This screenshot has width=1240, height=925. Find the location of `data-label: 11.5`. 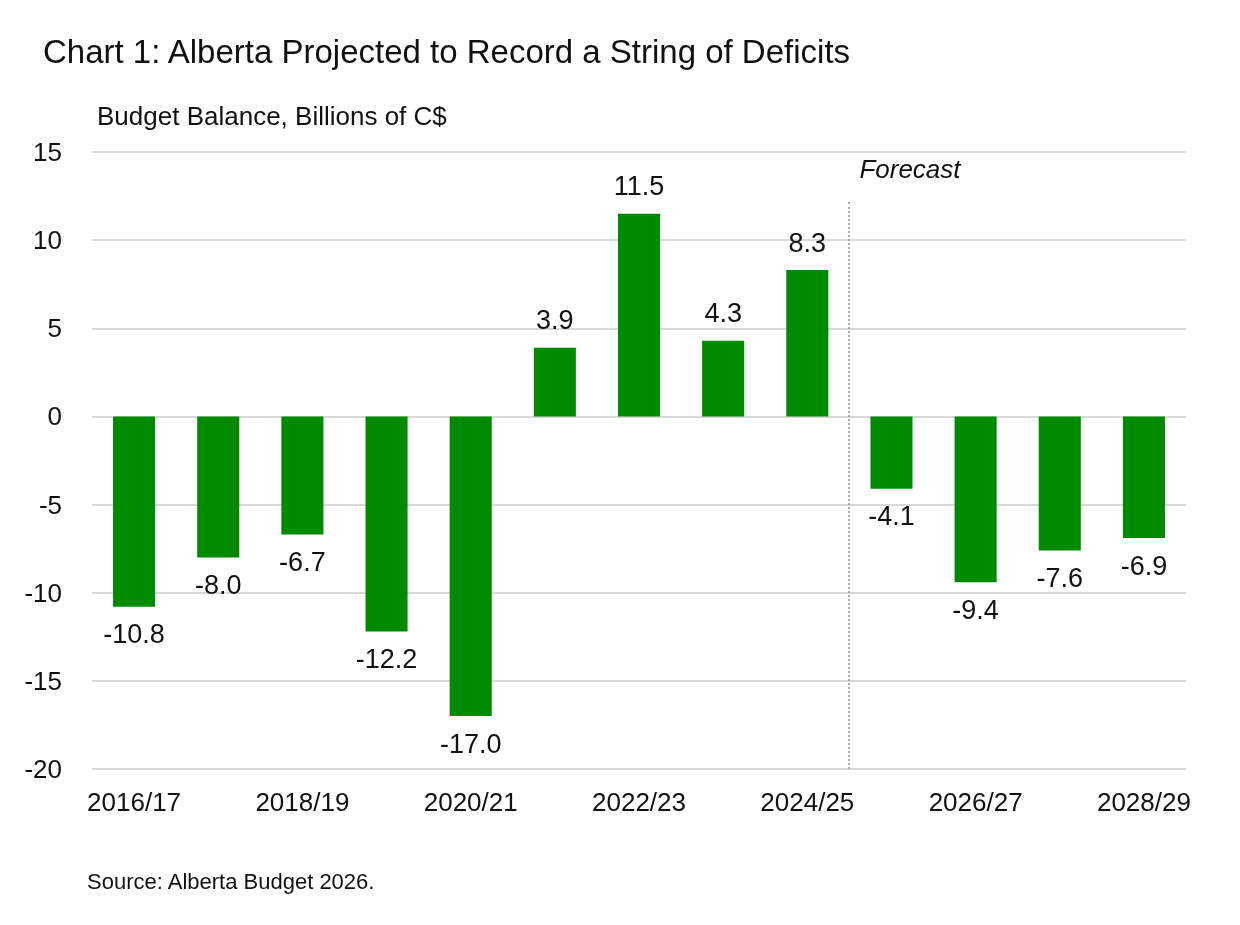

data-label: 11.5 is located at coordinates (639, 186).